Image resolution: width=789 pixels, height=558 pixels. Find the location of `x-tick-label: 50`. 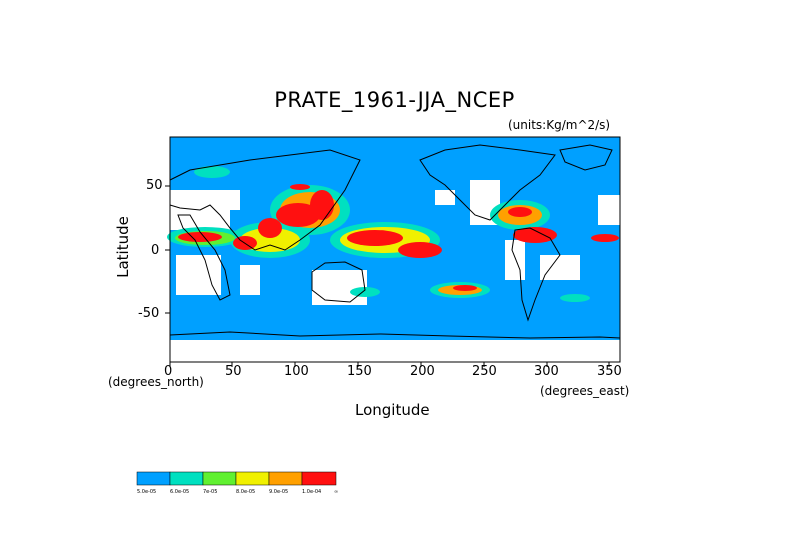

x-tick-label: 50 is located at coordinates (233, 371).